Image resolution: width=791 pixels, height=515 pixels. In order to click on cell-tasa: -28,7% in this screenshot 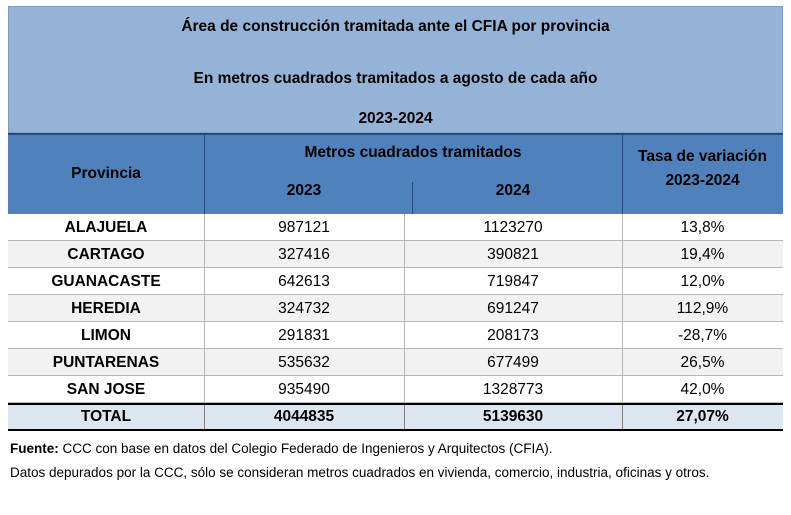, I will do `click(702, 335)`.